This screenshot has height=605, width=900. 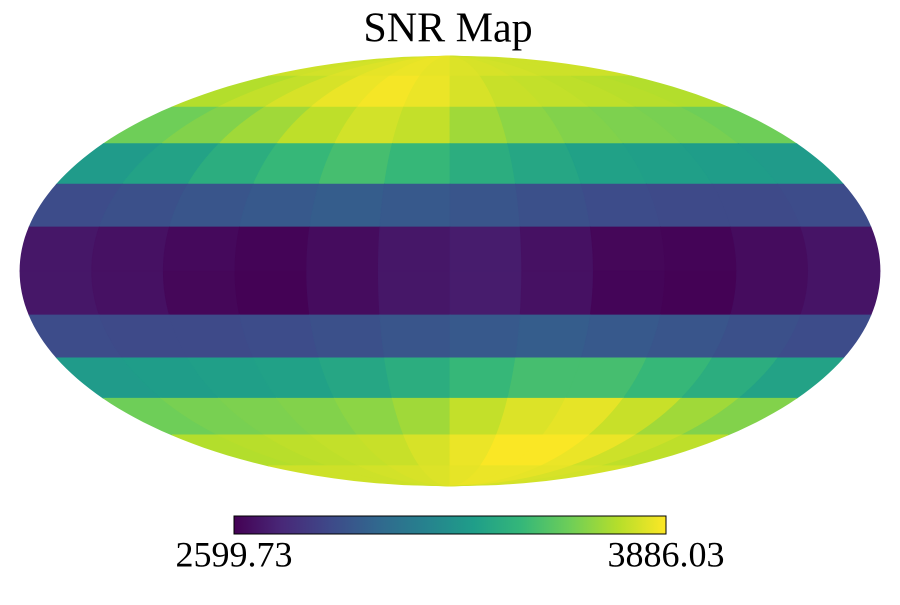 What do you see at coordinates (234, 554) in the screenshot?
I see `colorbar-min-label: 2599.73` at bounding box center [234, 554].